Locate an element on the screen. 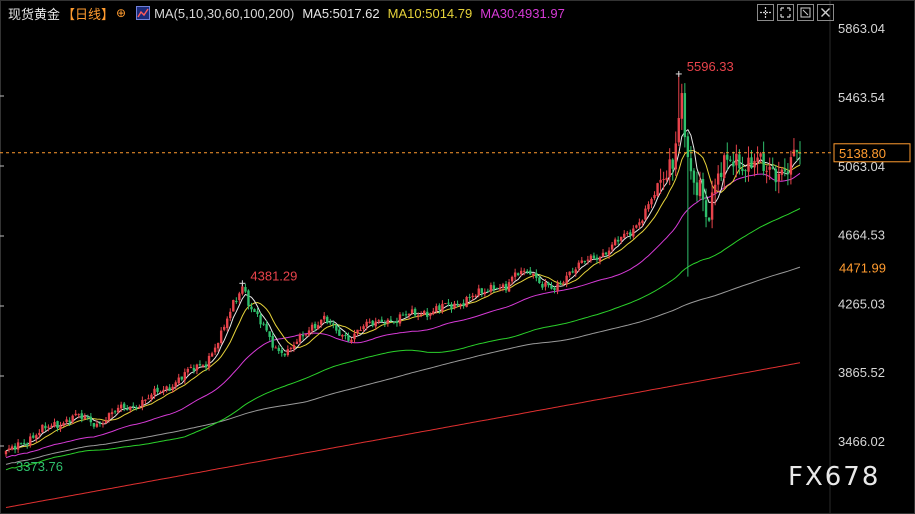 The image size is (915, 514). extreme-label: 5596.33 is located at coordinates (710, 66).